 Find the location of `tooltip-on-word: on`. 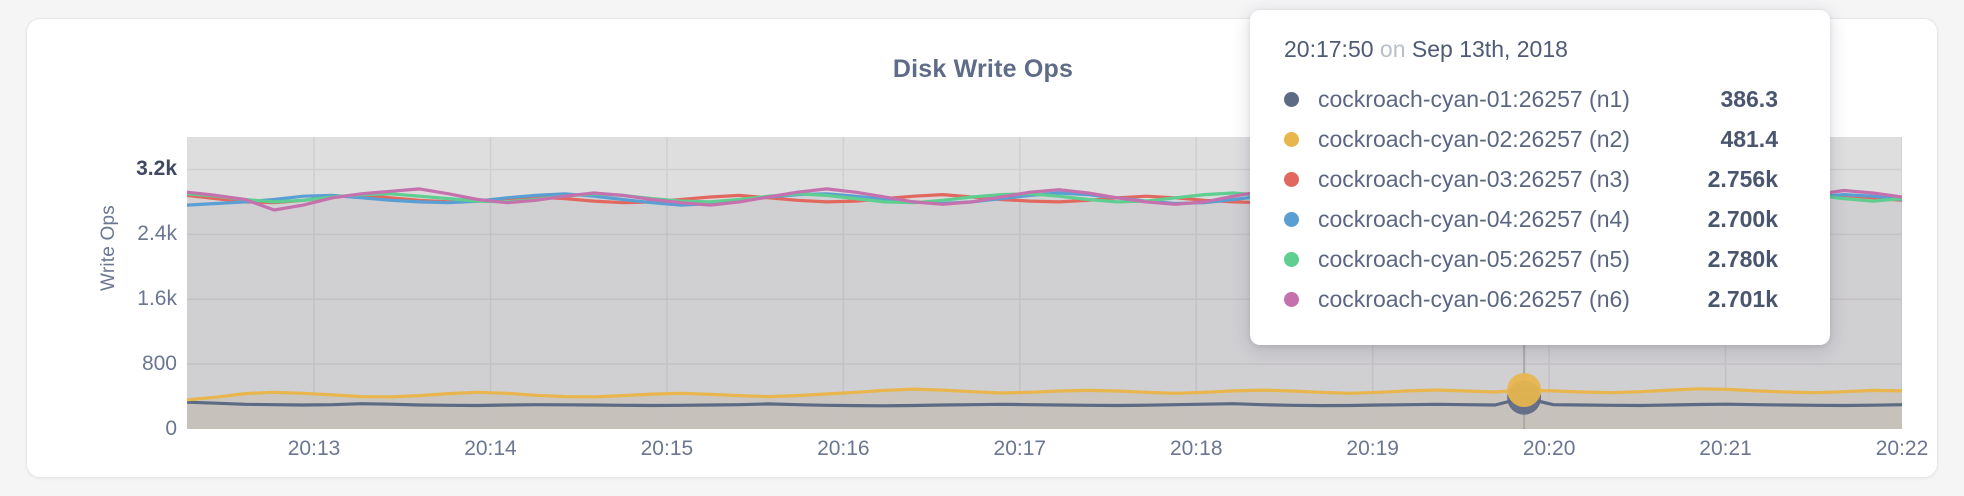

tooltip-on-word: on is located at coordinates (1392, 49).